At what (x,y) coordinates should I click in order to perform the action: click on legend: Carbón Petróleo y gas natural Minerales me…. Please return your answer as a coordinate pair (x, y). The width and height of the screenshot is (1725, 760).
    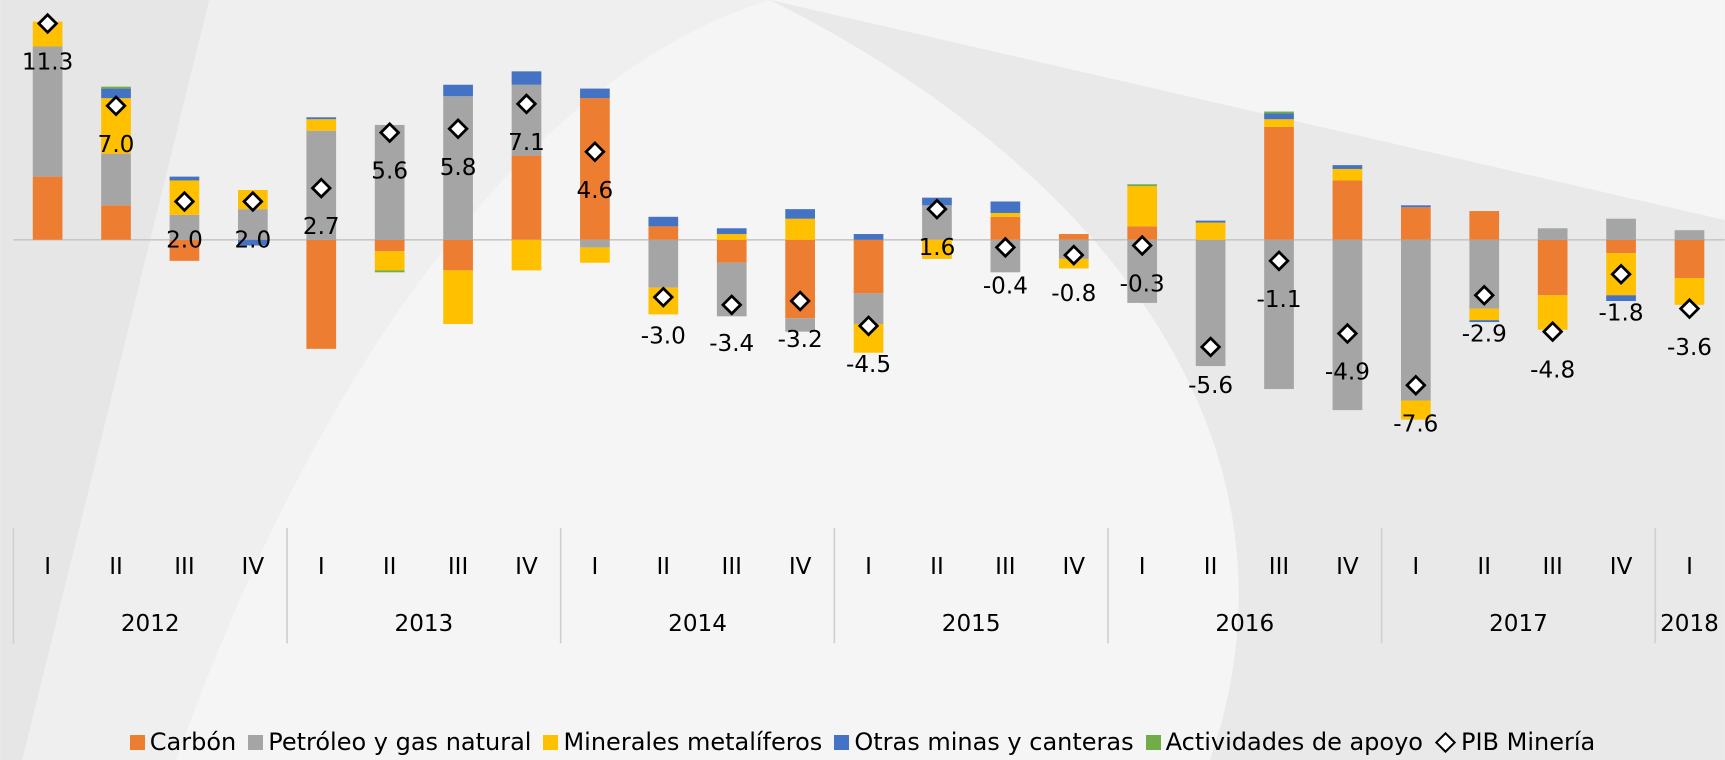
    Looking at the image, I should click on (862, 742).